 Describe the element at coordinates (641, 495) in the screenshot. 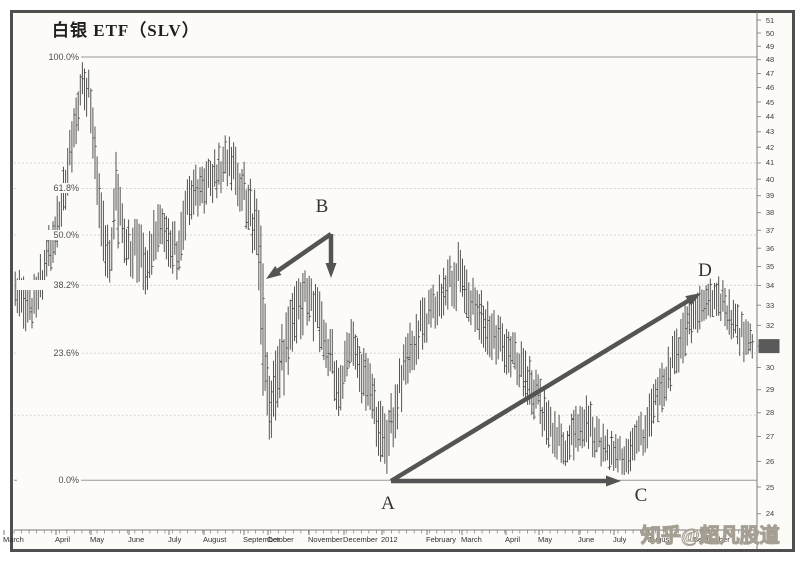

I see `annotation-letter-c: C` at that location.